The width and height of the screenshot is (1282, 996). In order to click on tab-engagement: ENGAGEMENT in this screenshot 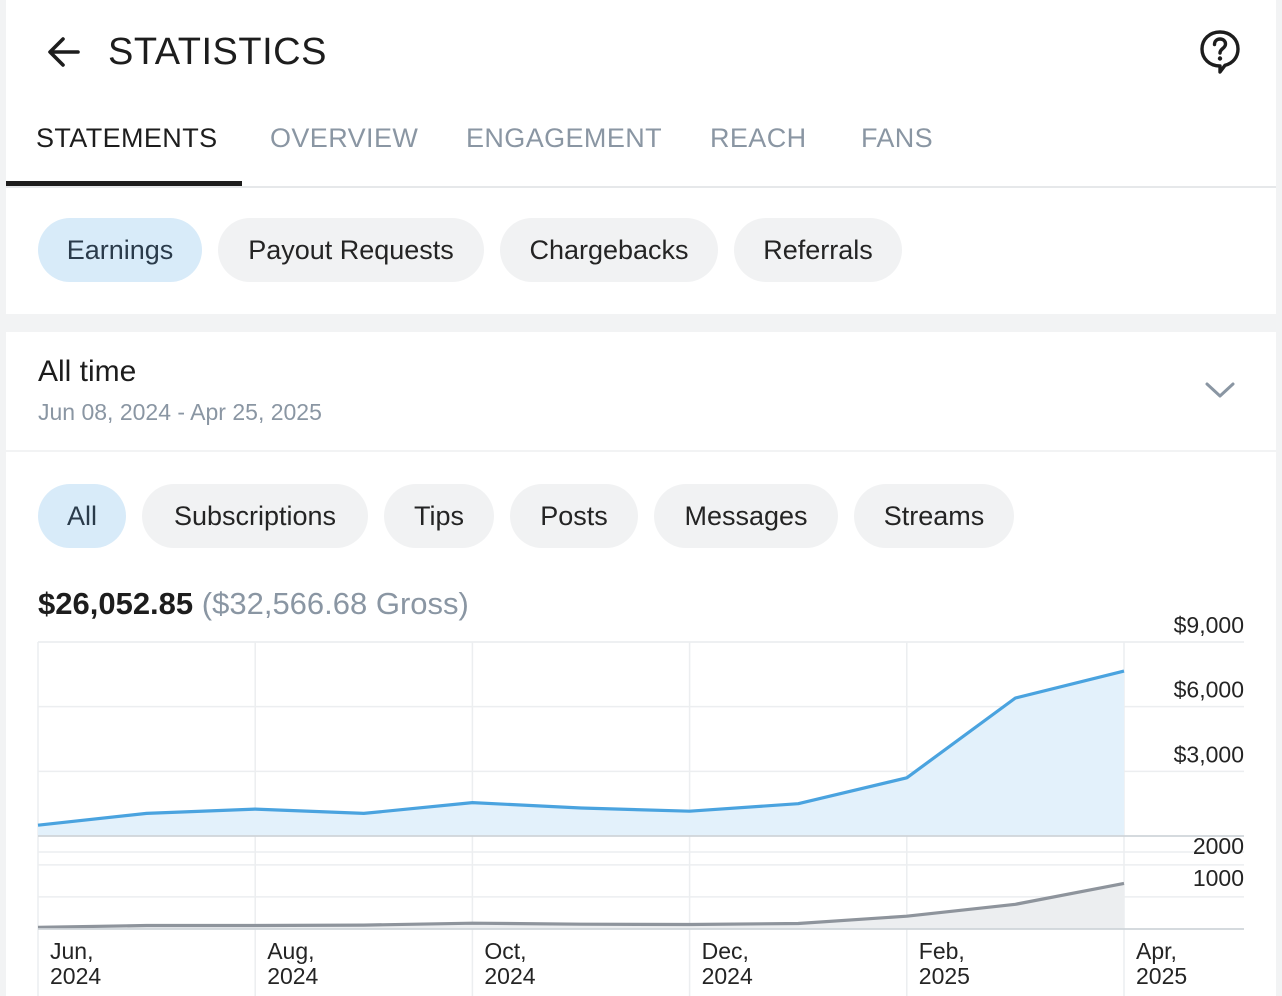, I will do `click(564, 138)`.